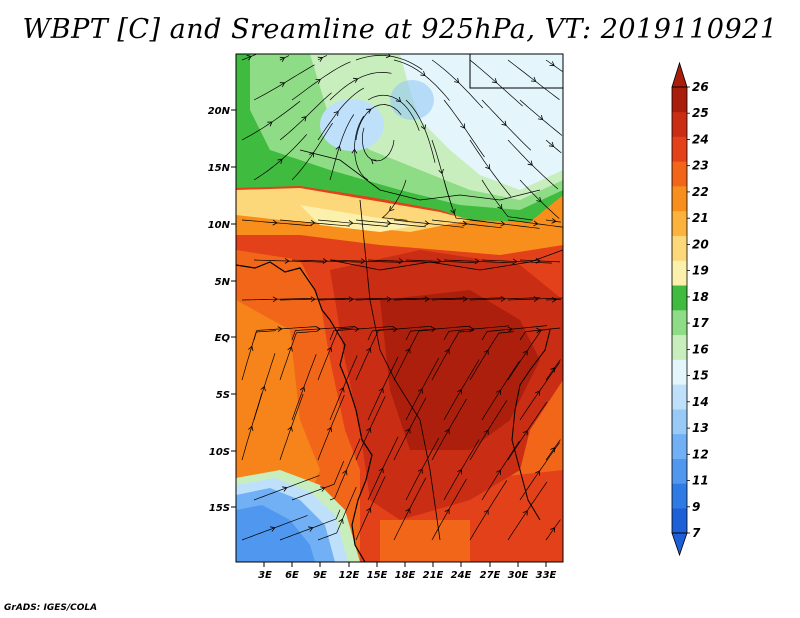 The image size is (800, 618). Describe the element at coordinates (679, 544) in the screenshot. I see `colorbar-bottom-arrow` at that location.